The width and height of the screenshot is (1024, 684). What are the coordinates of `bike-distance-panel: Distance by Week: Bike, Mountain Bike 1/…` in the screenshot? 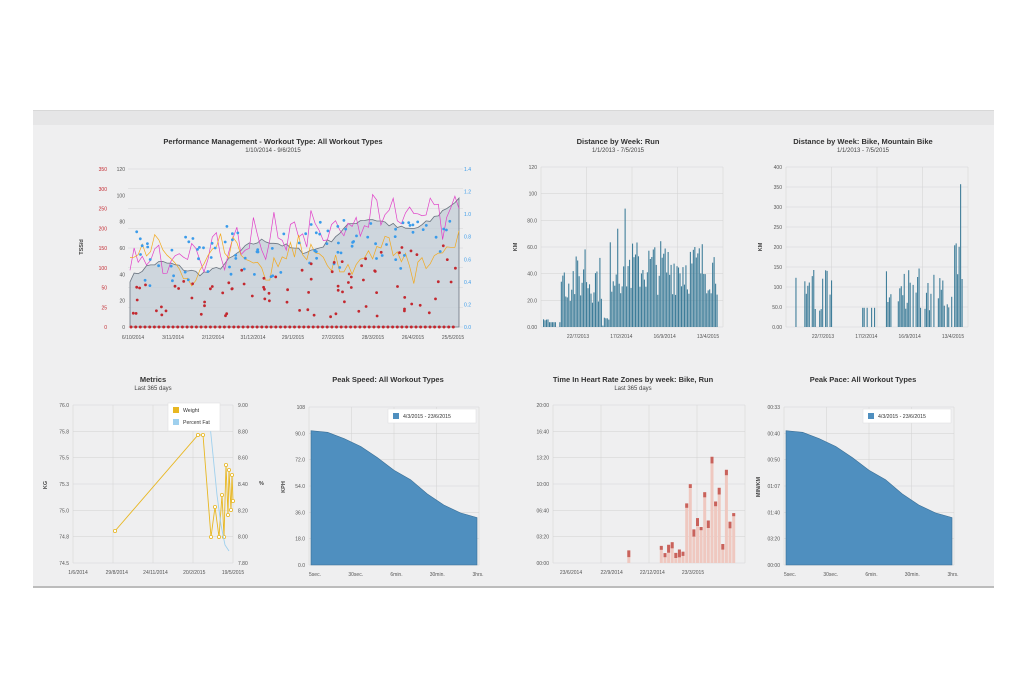 It's located at (863, 243).